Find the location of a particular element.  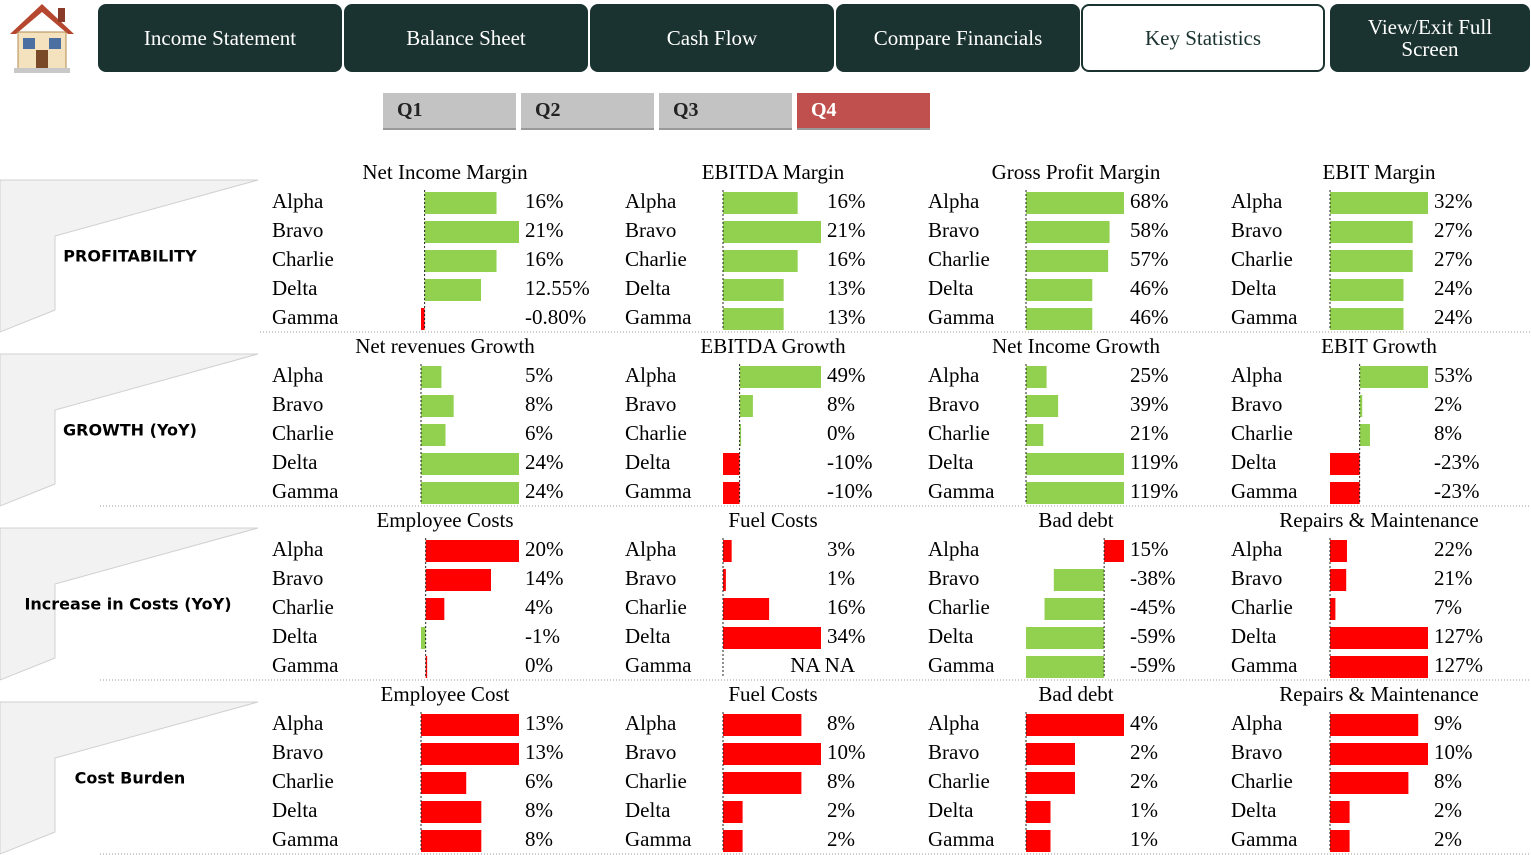

section-label: GROWTH (YoY) is located at coordinates (130, 430).